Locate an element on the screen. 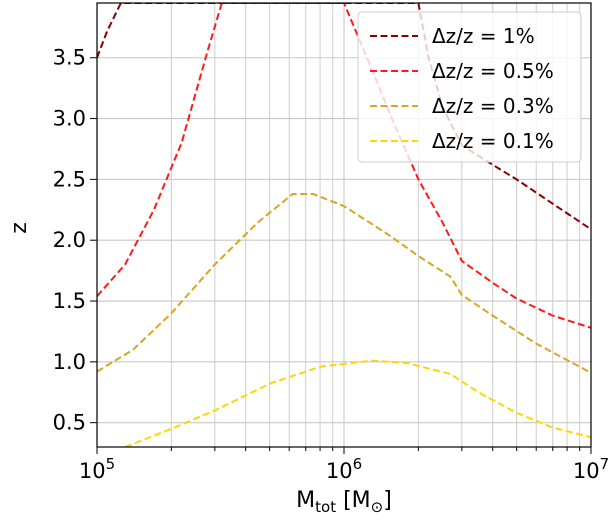  legend-label: Δz/z = 0.3% is located at coordinates (493, 106).